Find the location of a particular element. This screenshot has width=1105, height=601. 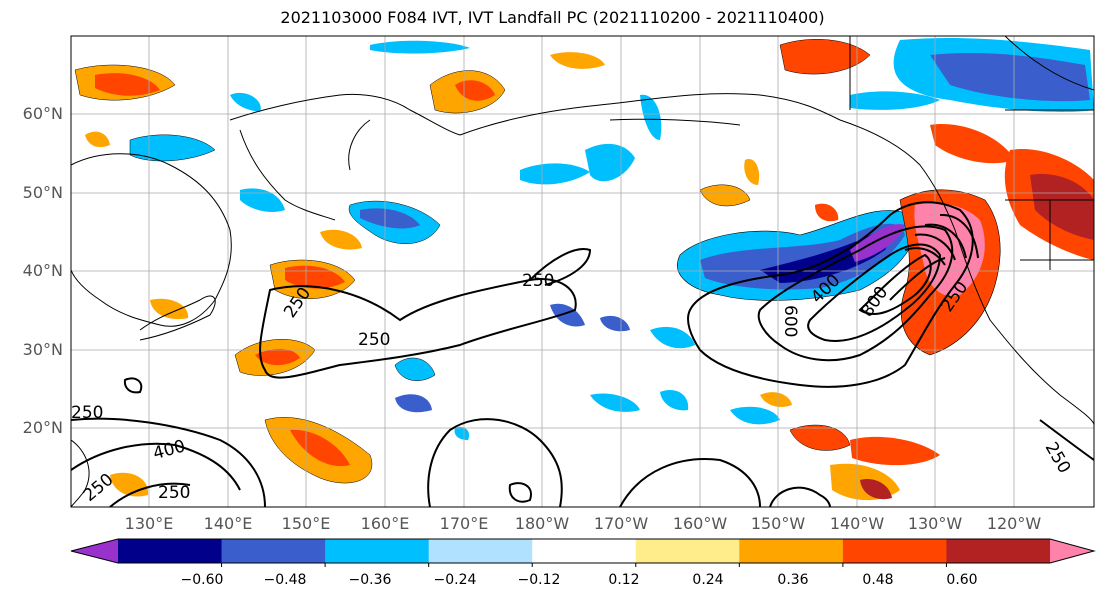

colorbar-tick-label: 0.36 is located at coordinates (793, 580).